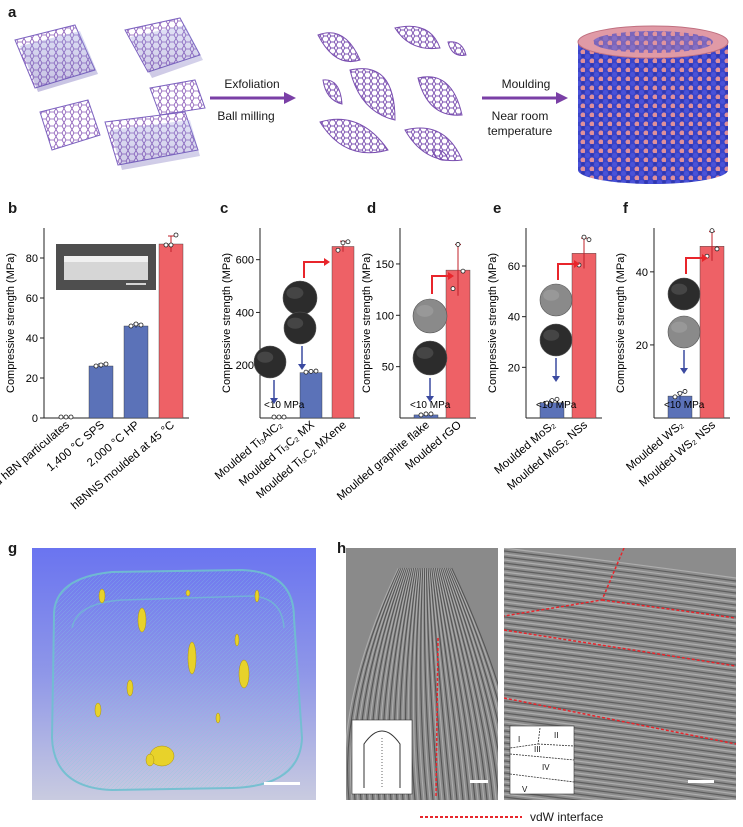 The image size is (743, 827). I want to click on panel-label-f: f, so click(625, 208).